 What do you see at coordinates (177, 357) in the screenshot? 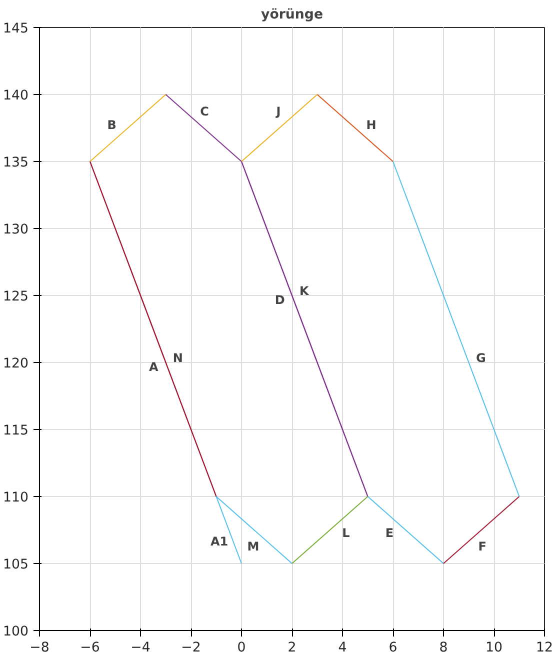
I see `series-label: N` at bounding box center [177, 357].